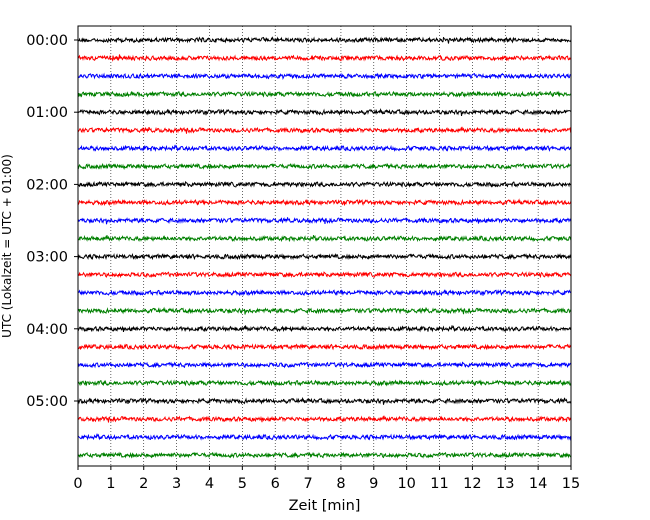 This screenshot has width=650, height=520. I want to click on x-tick-label-14: 14, so click(538, 484).